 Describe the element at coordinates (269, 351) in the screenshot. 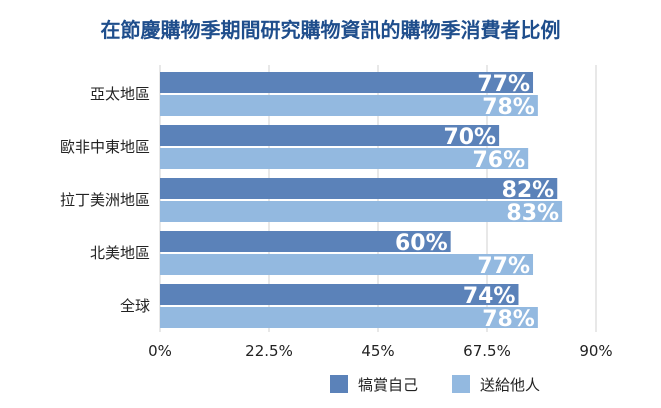

I see `x-tick-label: 22.5%` at that location.